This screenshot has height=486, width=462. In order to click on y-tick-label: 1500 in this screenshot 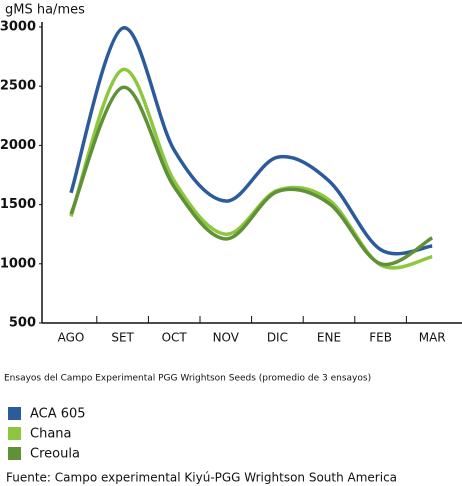, I will do `click(18, 204)`.